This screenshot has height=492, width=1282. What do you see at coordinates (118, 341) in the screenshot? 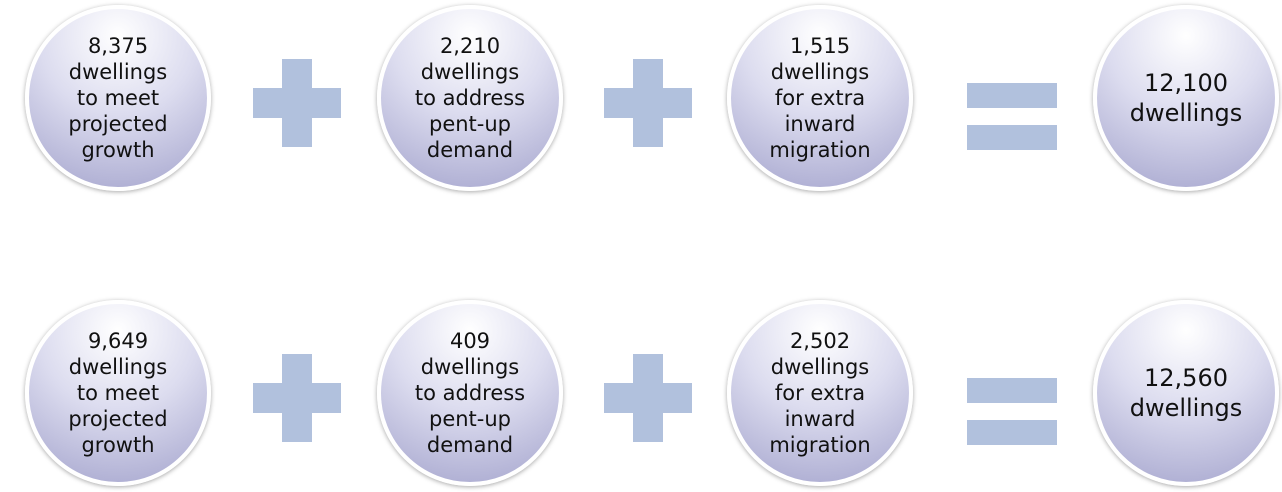
I see `circle-text: 9,649` at bounding box center [118, 341].